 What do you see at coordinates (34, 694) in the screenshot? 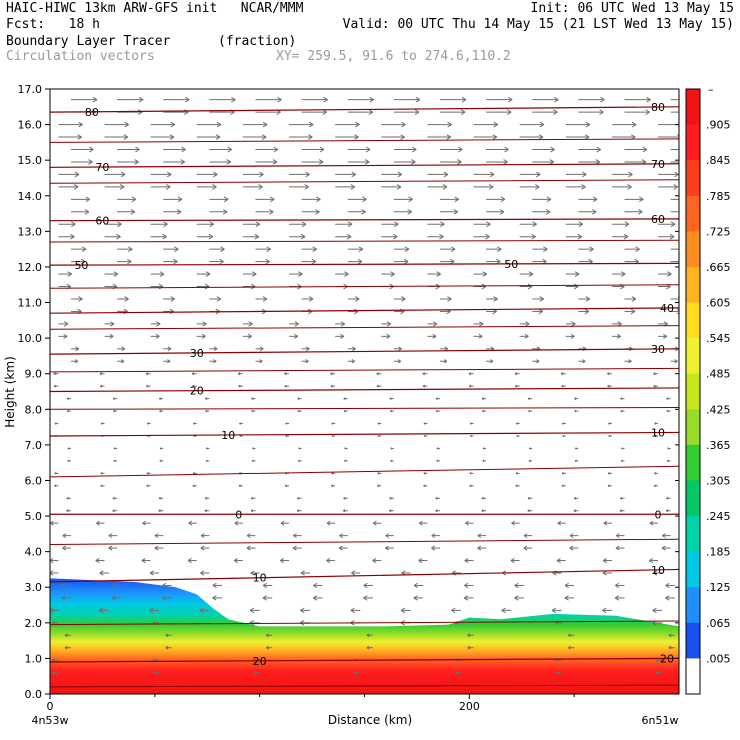
I see `y-tick-label: 0.0` at bounding box center [34, 694].